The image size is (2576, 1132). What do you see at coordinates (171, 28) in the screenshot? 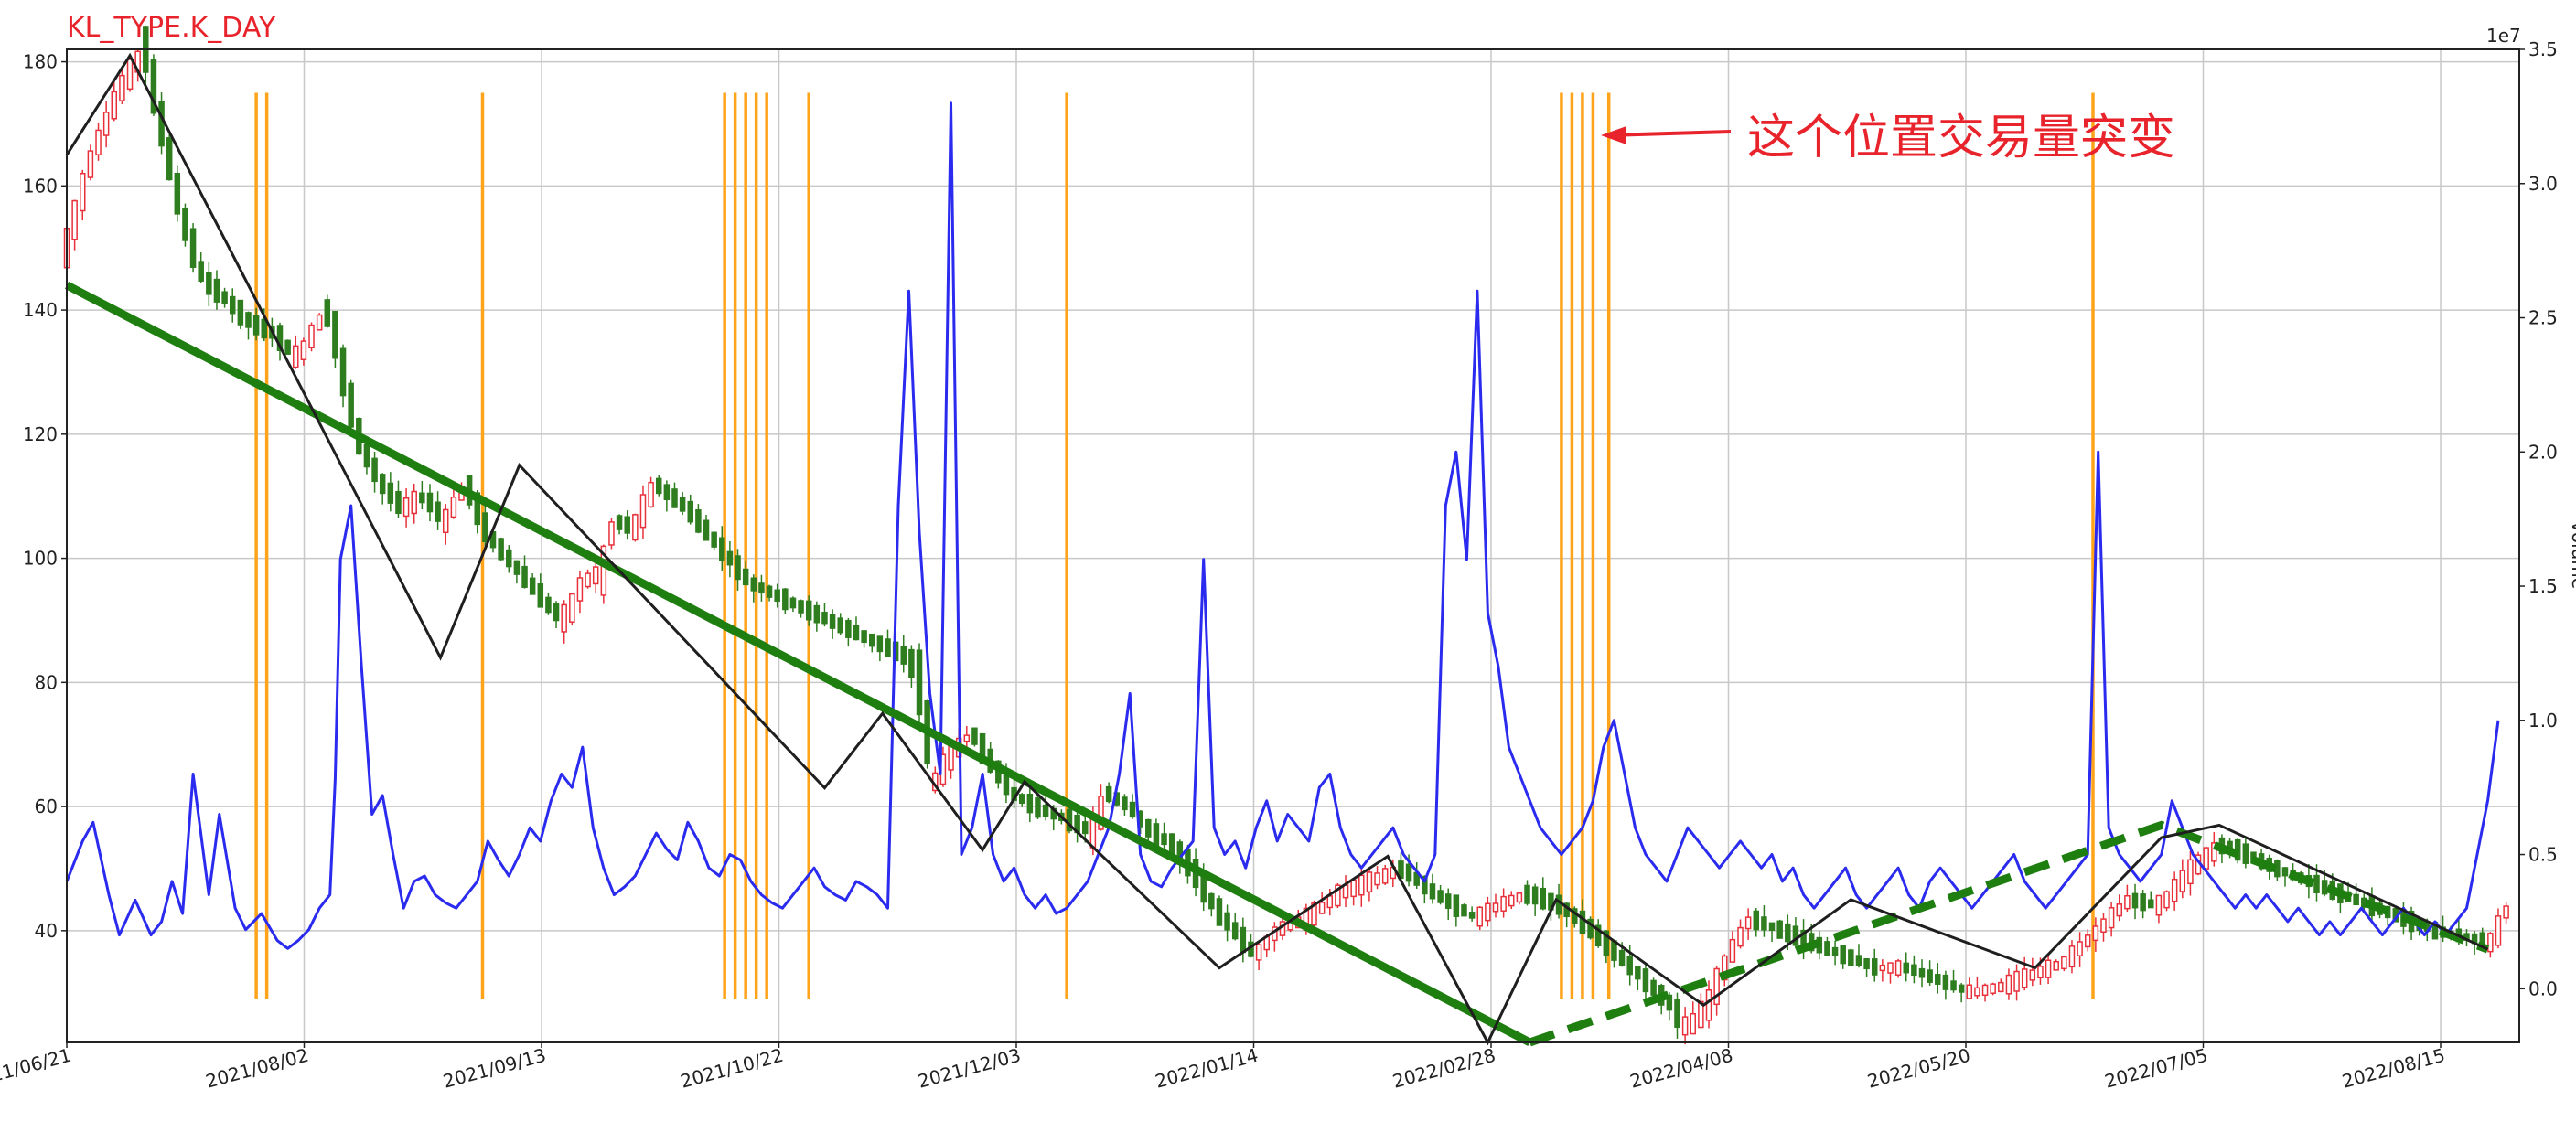
I see `chart-title: KL_TYPE.K_DAY` at bounding box center [171, 28].